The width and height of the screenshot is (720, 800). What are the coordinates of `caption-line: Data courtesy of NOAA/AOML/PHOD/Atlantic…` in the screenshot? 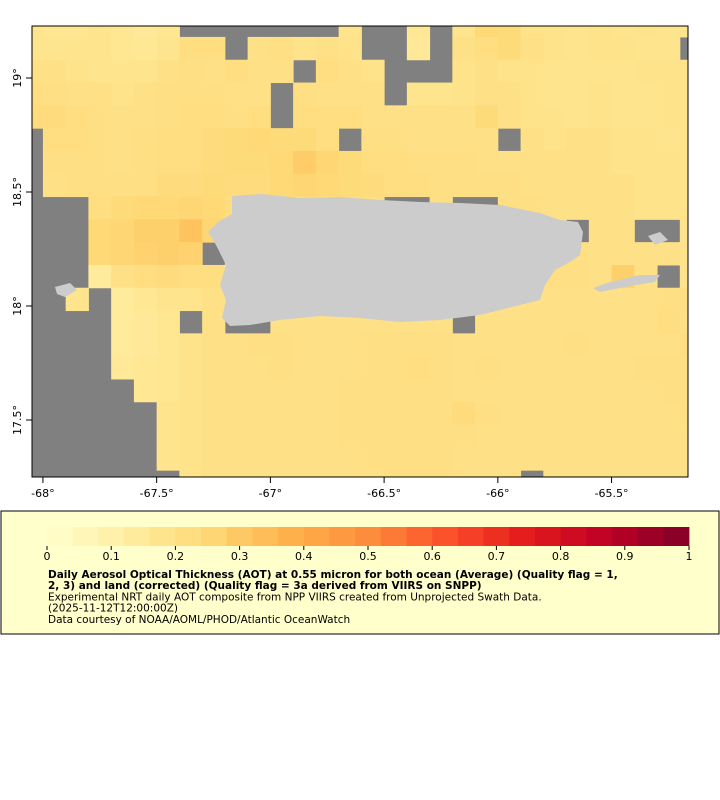 It's located at (199, 620).